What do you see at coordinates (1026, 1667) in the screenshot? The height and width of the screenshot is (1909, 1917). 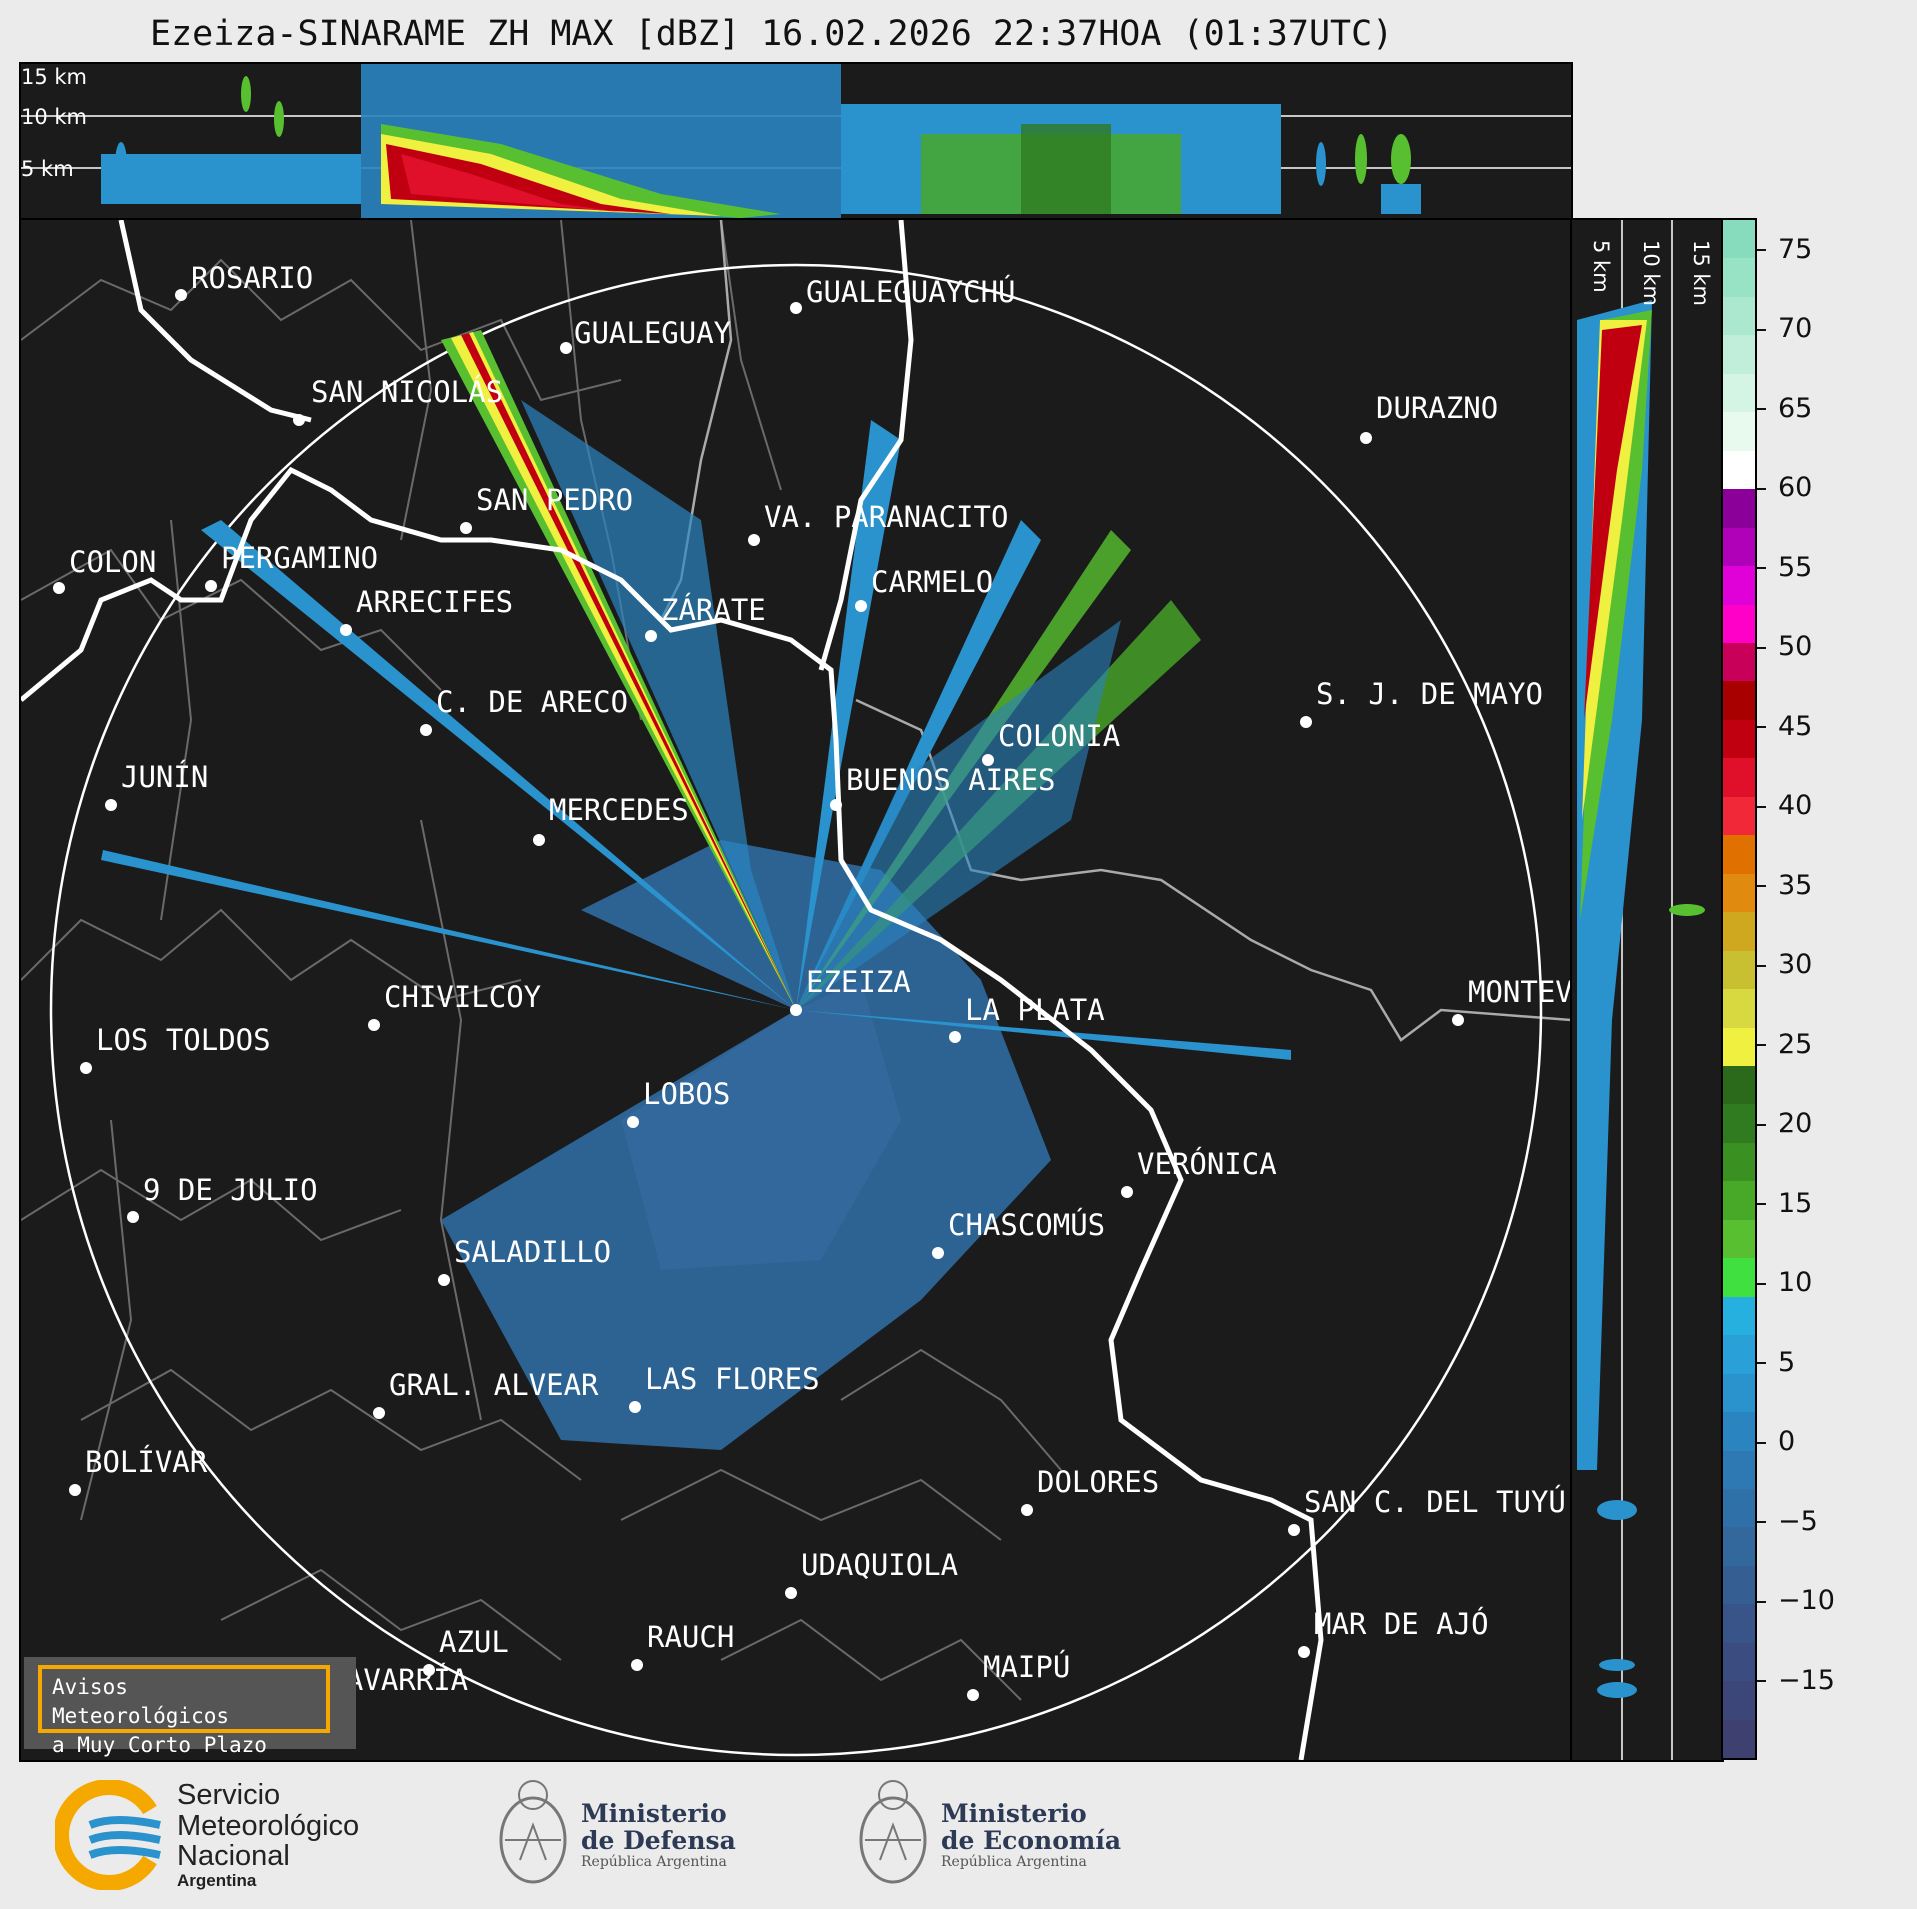 I see `city-label-maipu: MAIPÚ` at bounding box center [1026, 1667].